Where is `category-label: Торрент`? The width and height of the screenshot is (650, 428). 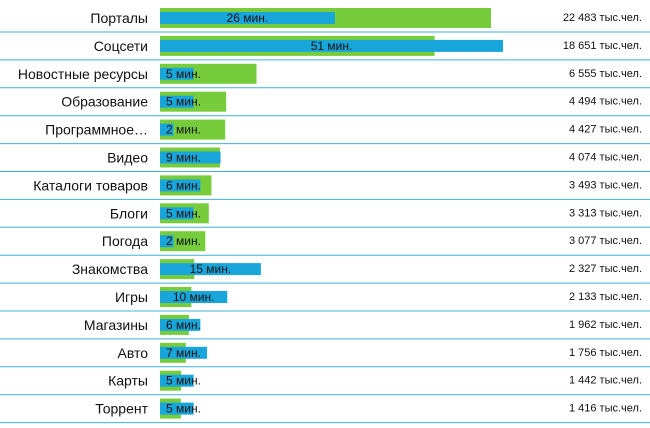 category-label: Торрент is located at coordinates (121, 409).